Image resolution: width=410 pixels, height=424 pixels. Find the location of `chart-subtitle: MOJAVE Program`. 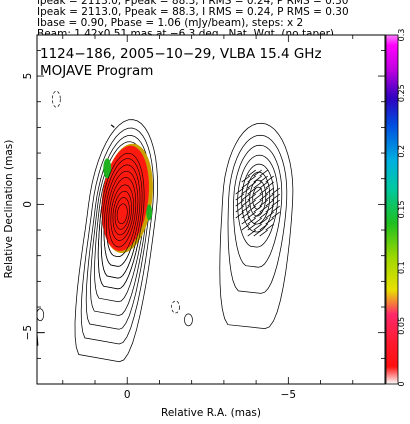

chart-subtitle: MOJAVE Program is located at coordinates (96, 71).